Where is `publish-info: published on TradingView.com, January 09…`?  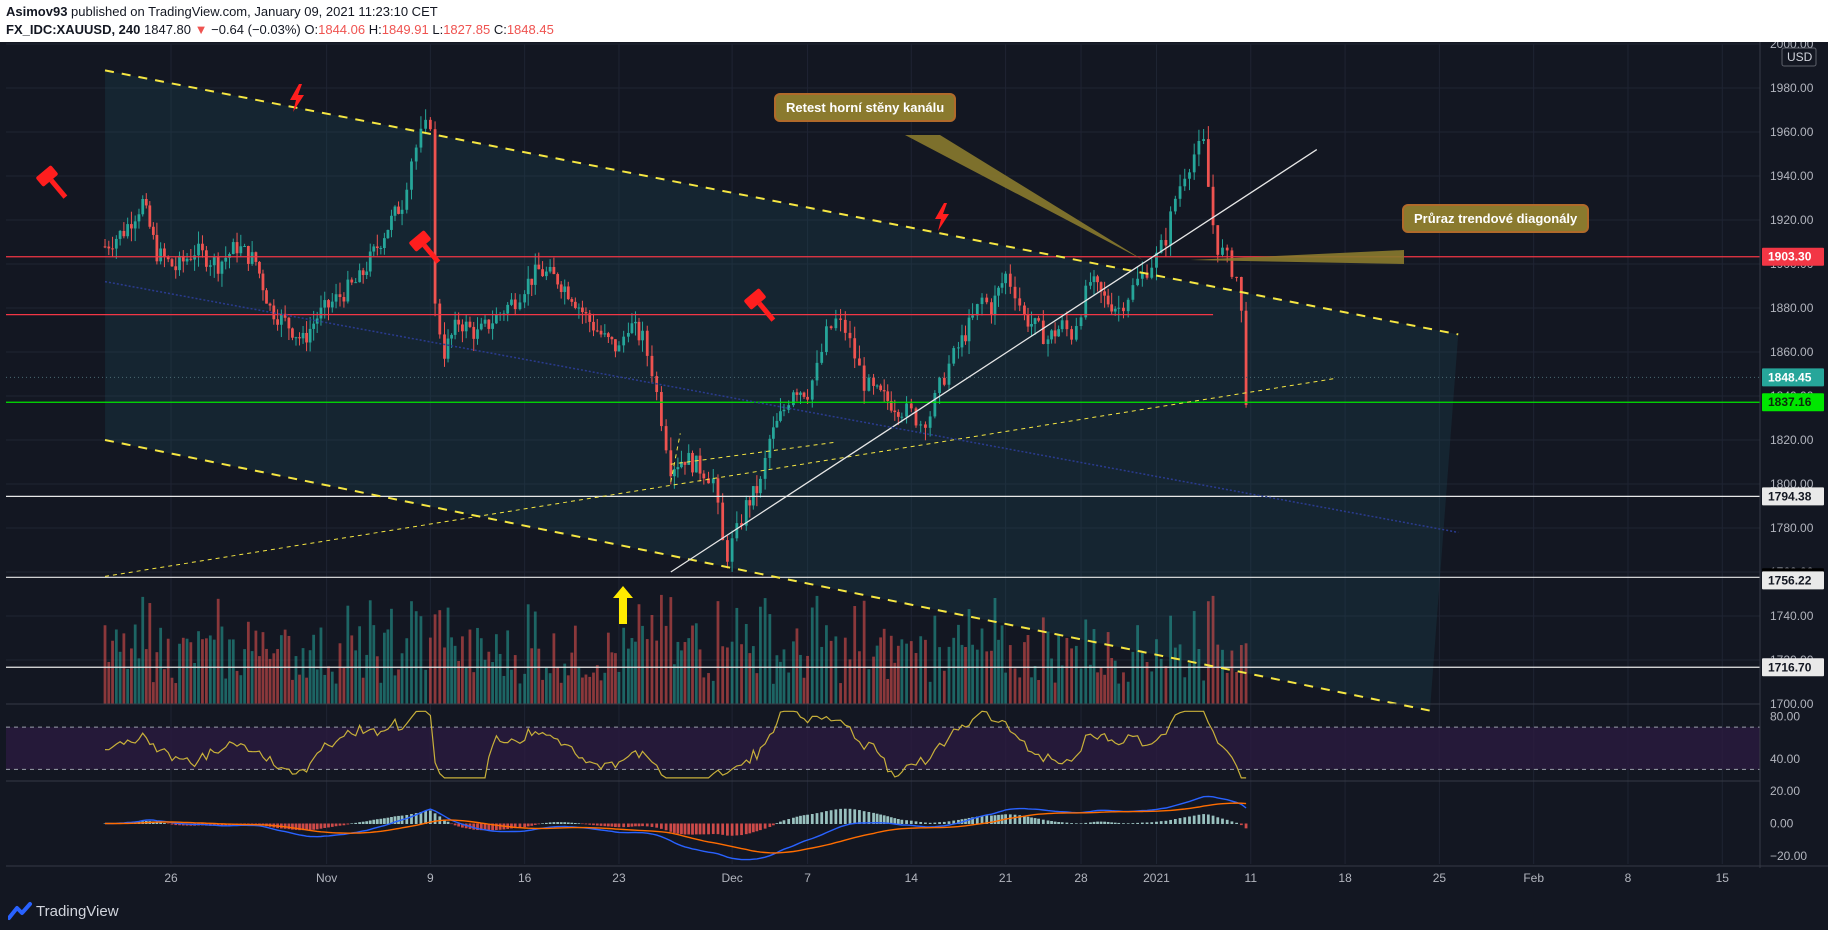 publish-info: published on TradingView.com, January 09… is located at coordinates (252, 11).